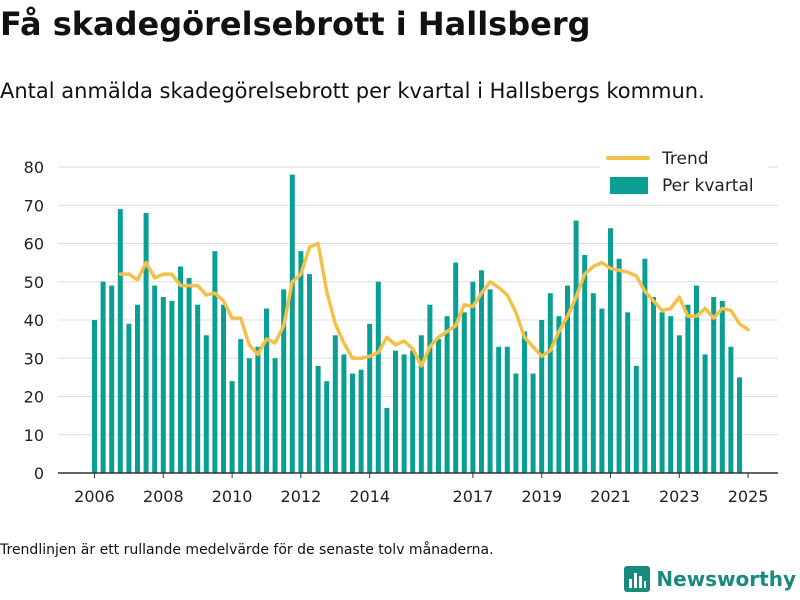 Image resolution: width=800 pixels, height=600 pixels. Describe the element at coordinates (684, 174) in the screenshot. I see `legend: Trend Per kvartal` at that location.